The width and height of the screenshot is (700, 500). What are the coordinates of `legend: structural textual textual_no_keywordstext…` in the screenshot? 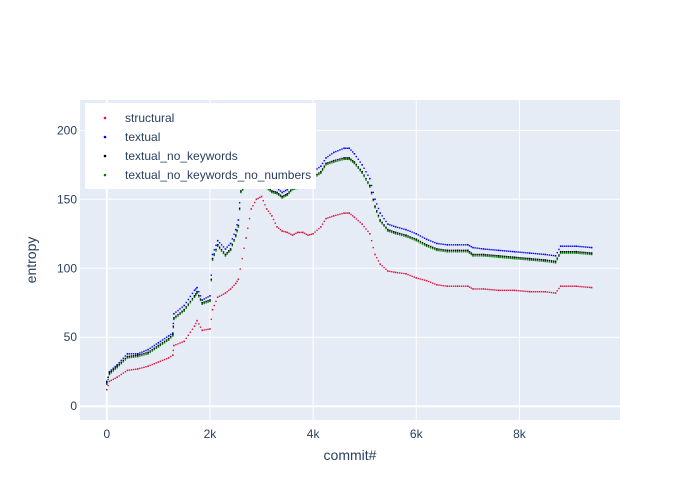 It's located at (200, 146).